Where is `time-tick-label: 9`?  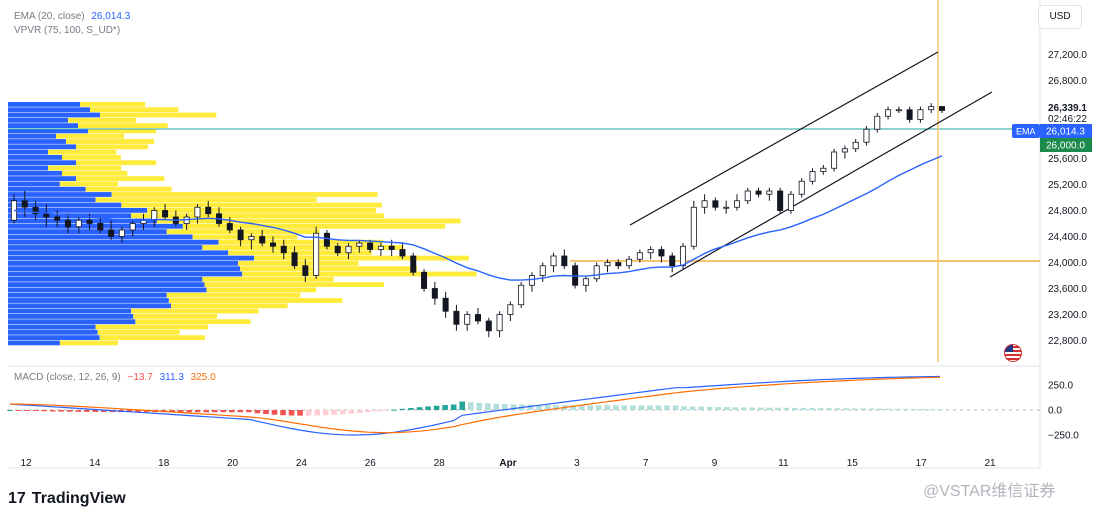
time-tick-label: 9 is located at coordinates (715, 463).